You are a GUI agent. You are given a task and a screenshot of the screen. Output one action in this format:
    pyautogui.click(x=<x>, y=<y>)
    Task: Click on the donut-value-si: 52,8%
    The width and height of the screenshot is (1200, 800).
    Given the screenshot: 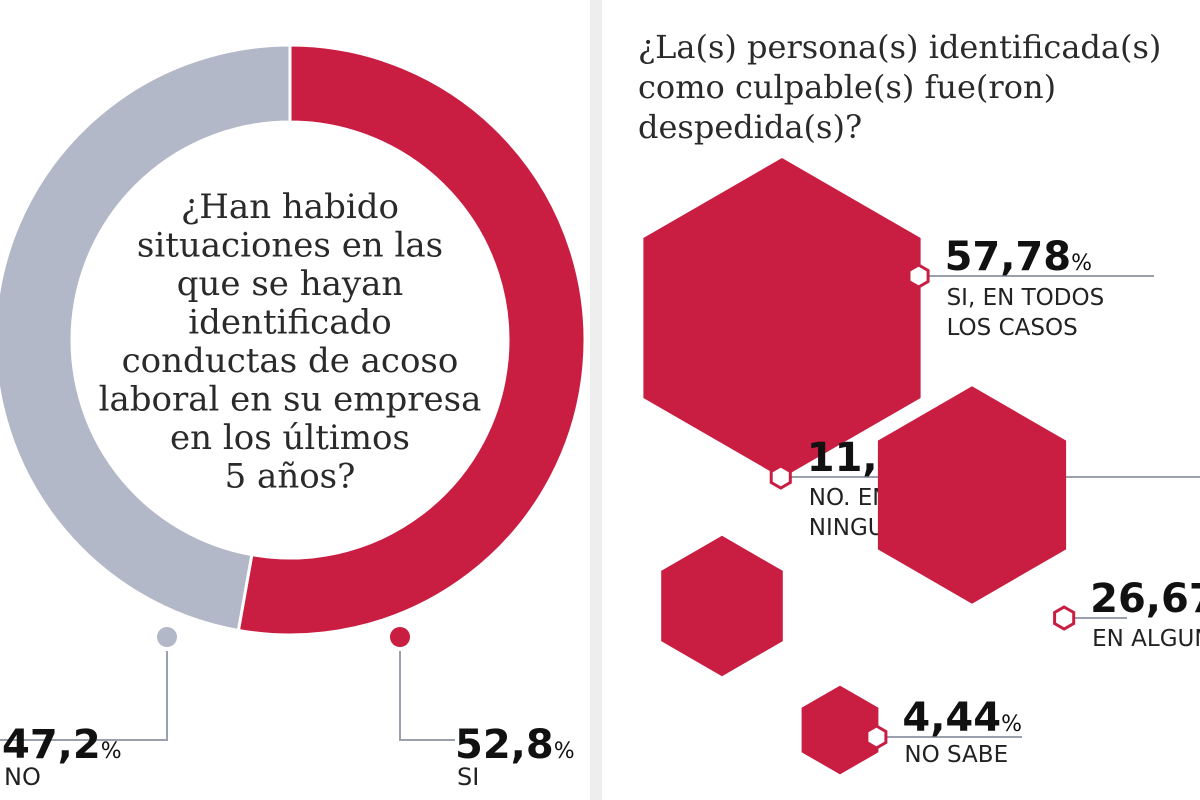 What is the action you would take?
    pyautogui.click(x=515, y=745)
    